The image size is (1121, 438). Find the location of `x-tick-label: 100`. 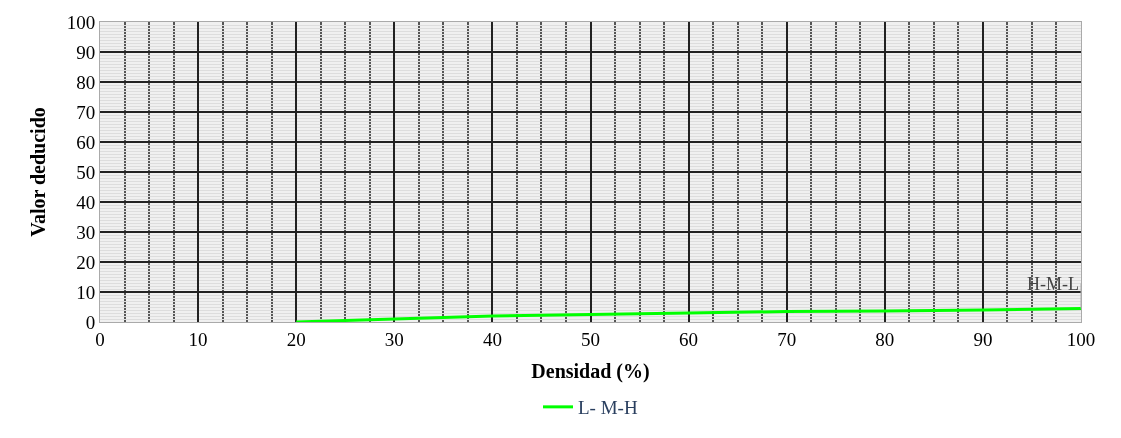

x-tick-label: 100 is located at coordinates (1081, 339).